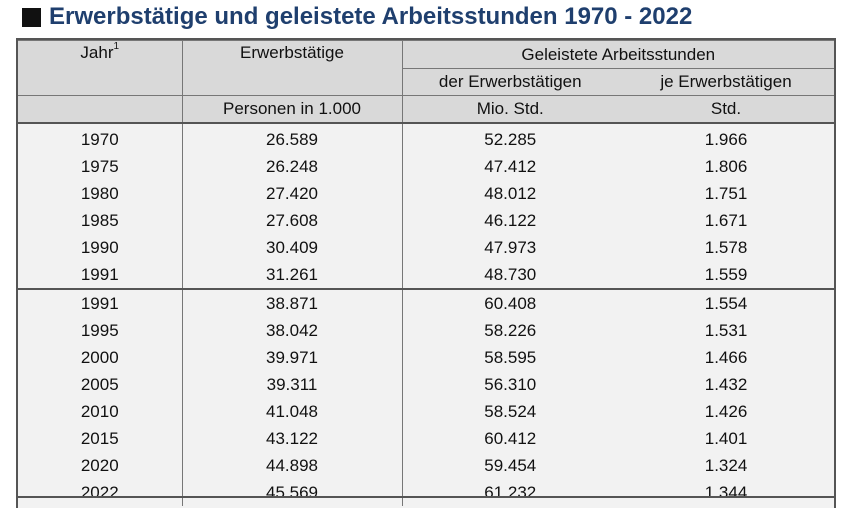  What do you see at coordinates (509, 465) in the screenshot?
I see `cell-mio-std: 59.454` at bounding box center [509, 465].